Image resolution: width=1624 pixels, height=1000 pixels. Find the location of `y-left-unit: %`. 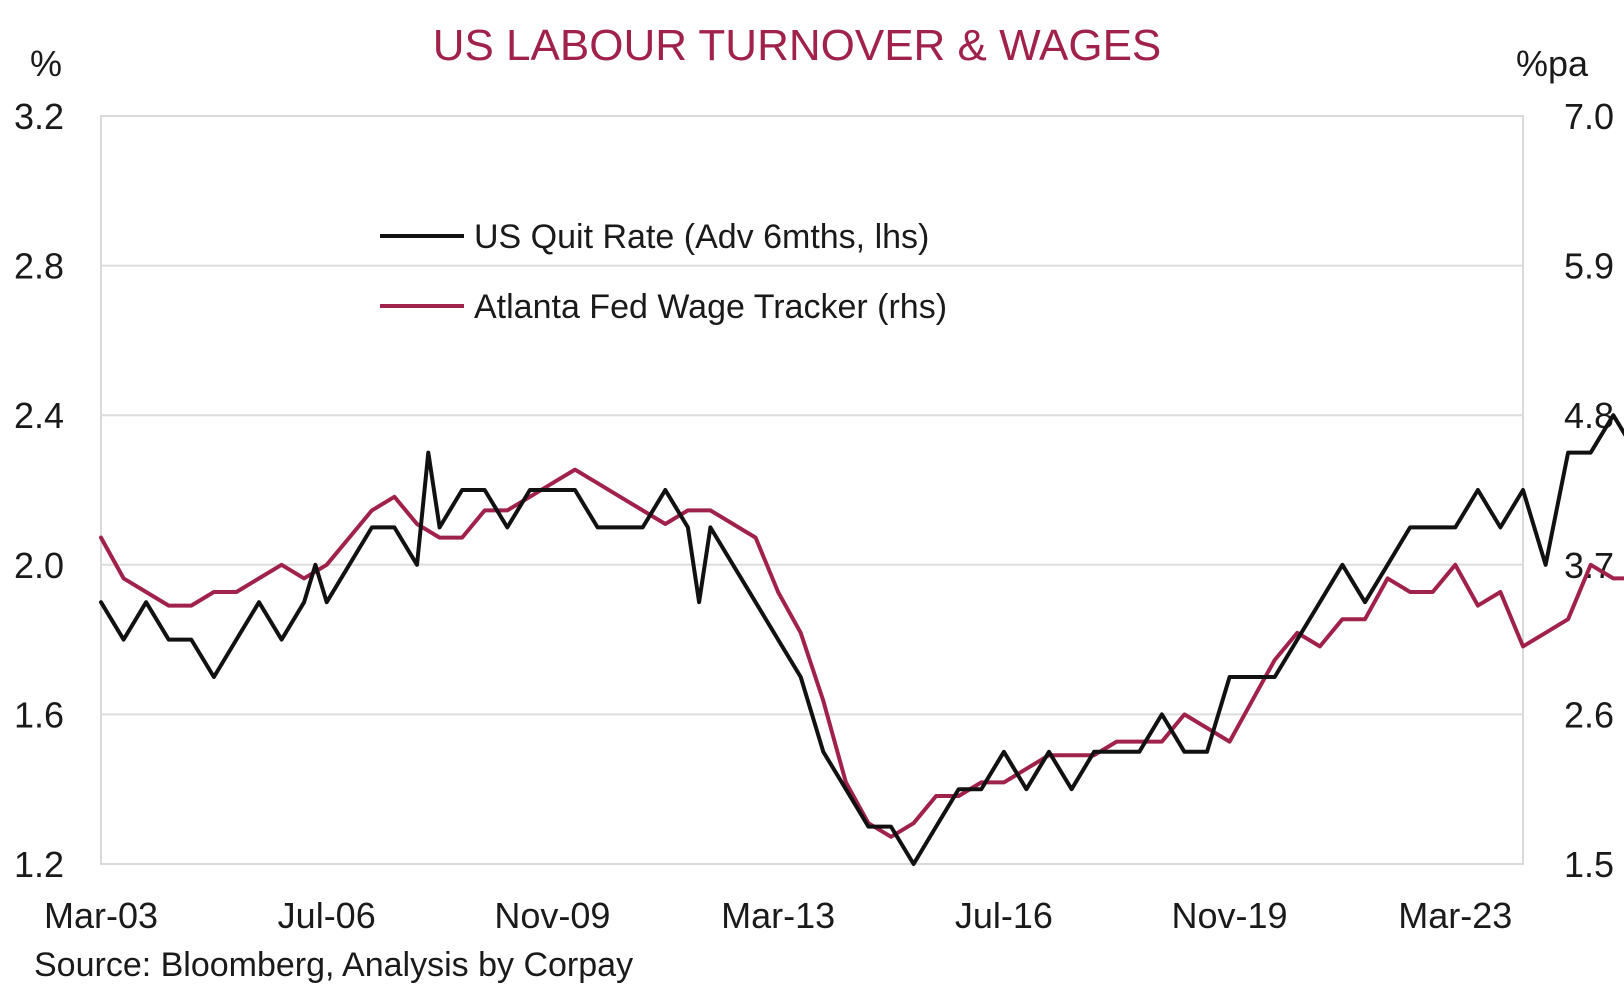

y-left-unit: % is located at coordinates (46, 63).